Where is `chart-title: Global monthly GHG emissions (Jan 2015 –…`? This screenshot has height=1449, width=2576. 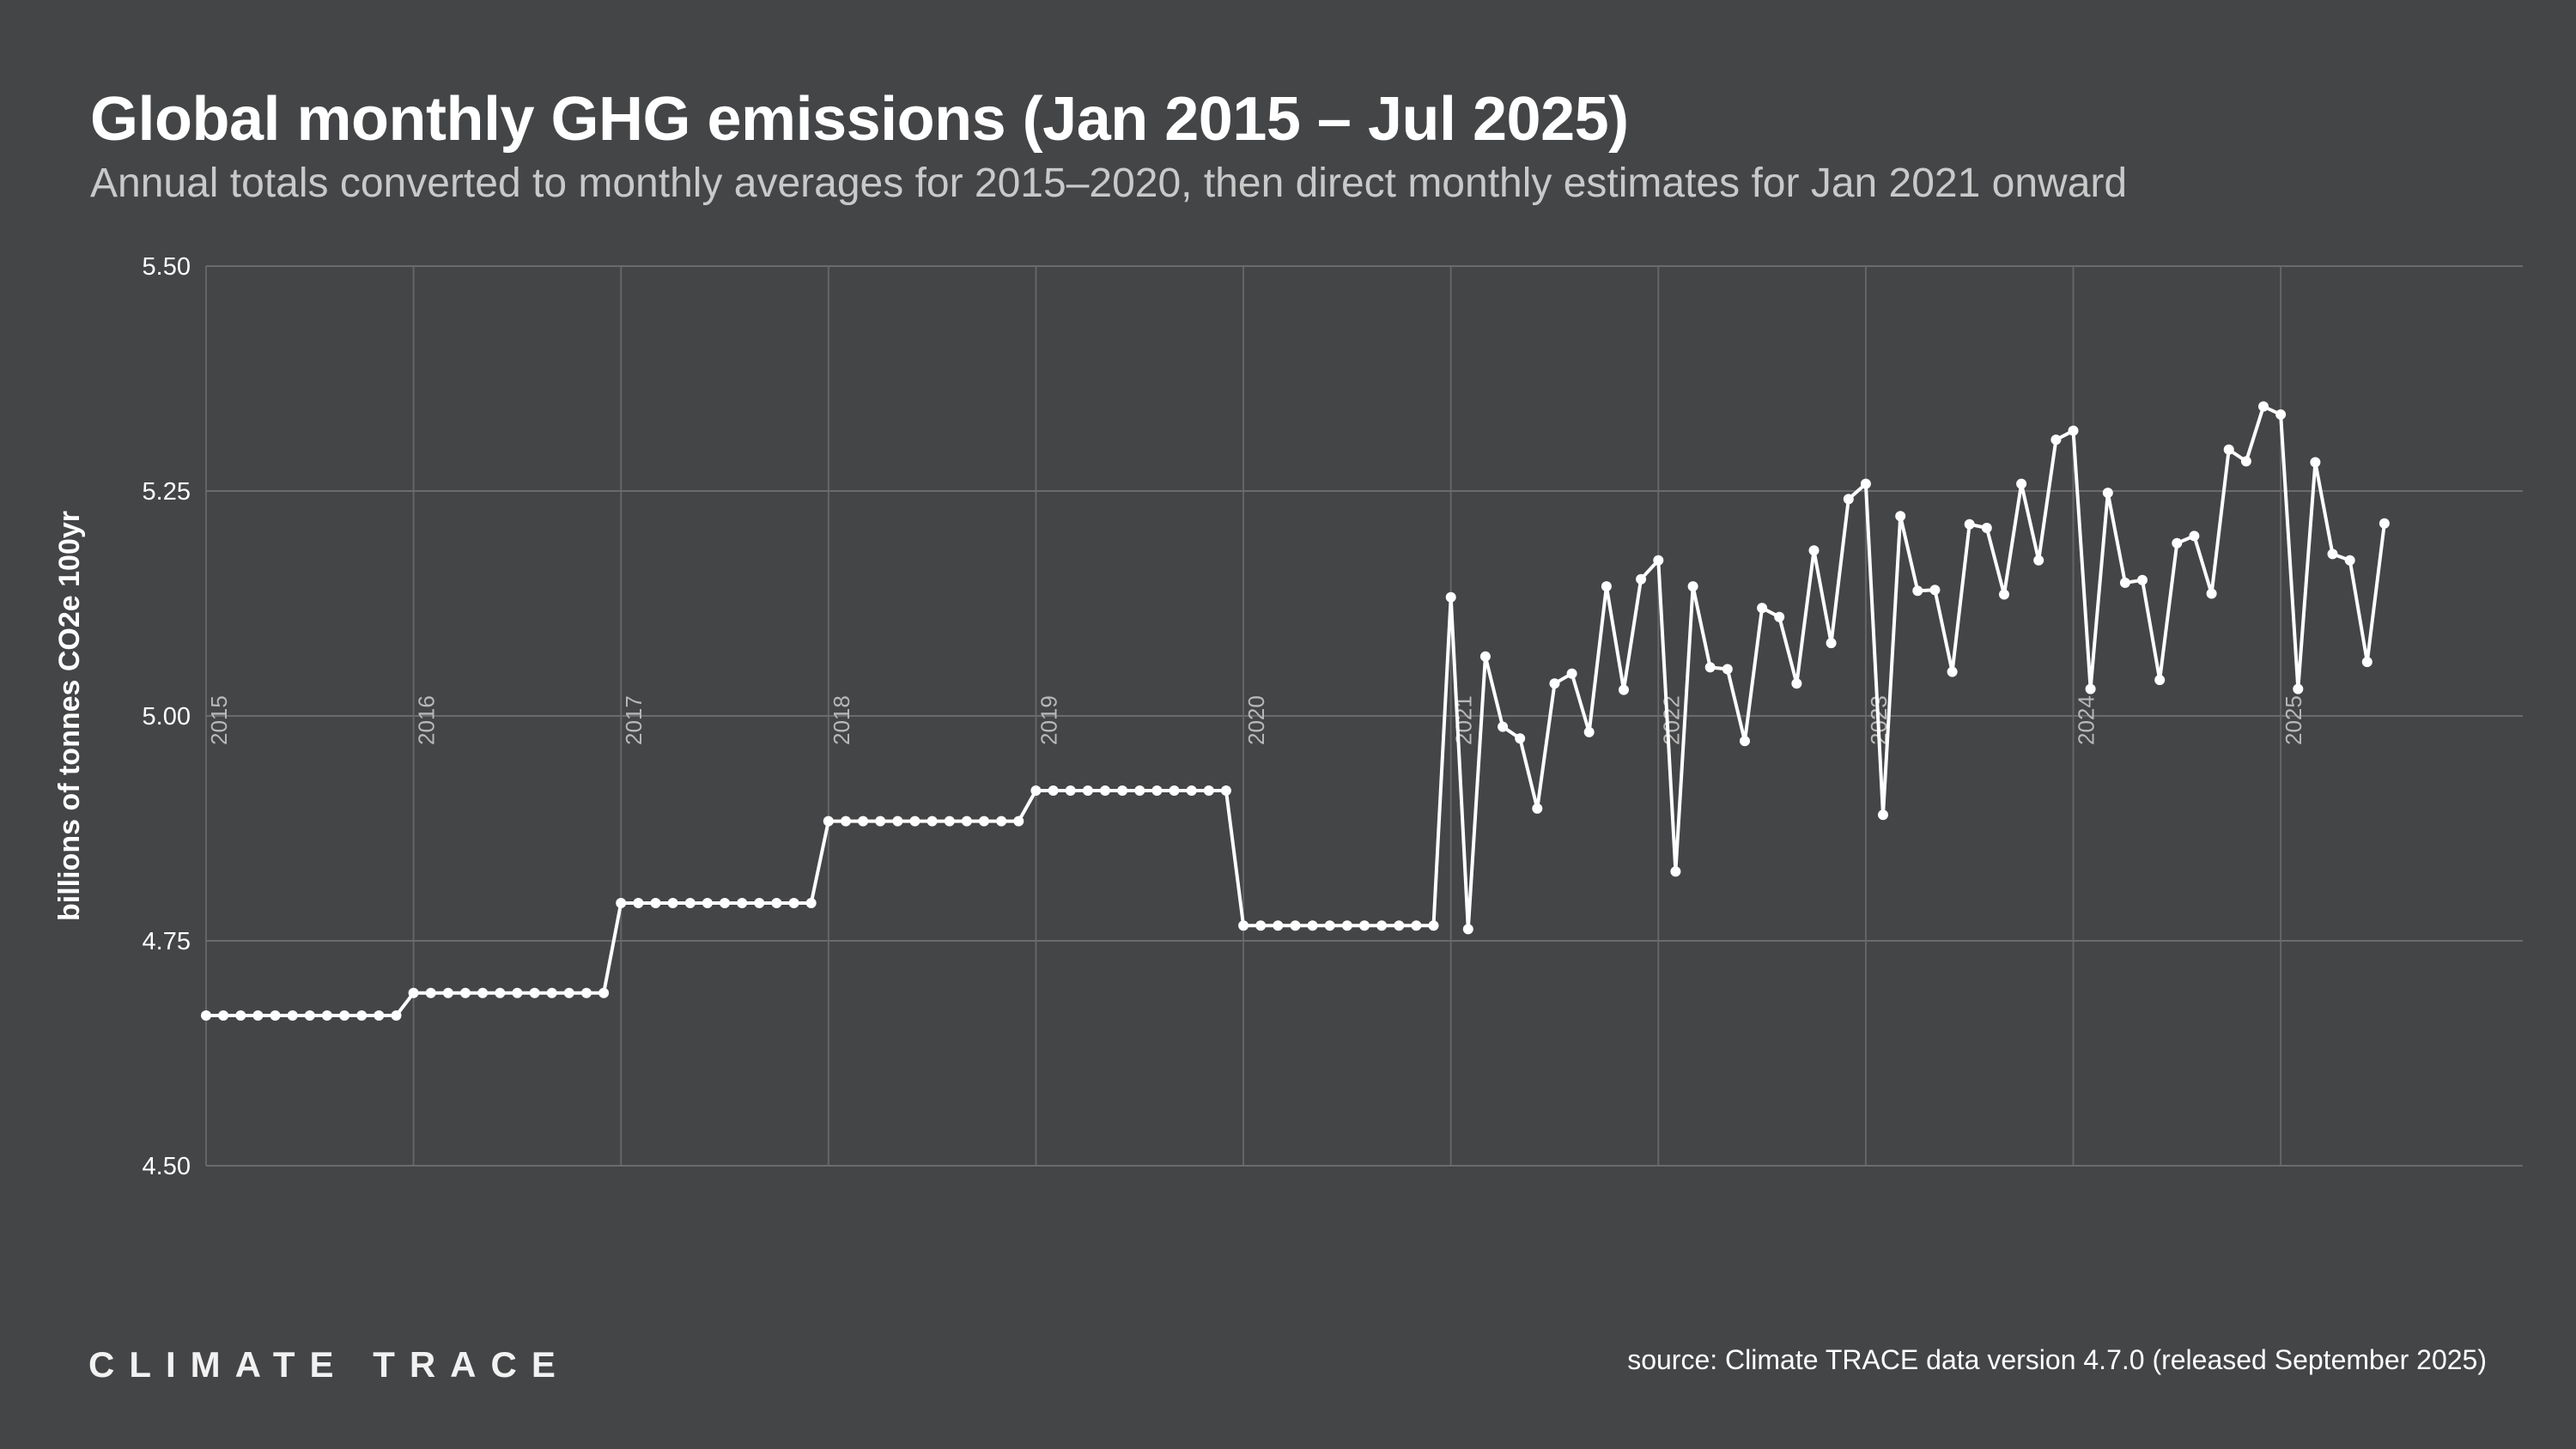 chart-title: Global monthly GHG emissions (Jan 2015 –… is located at coordinates (859, 119).